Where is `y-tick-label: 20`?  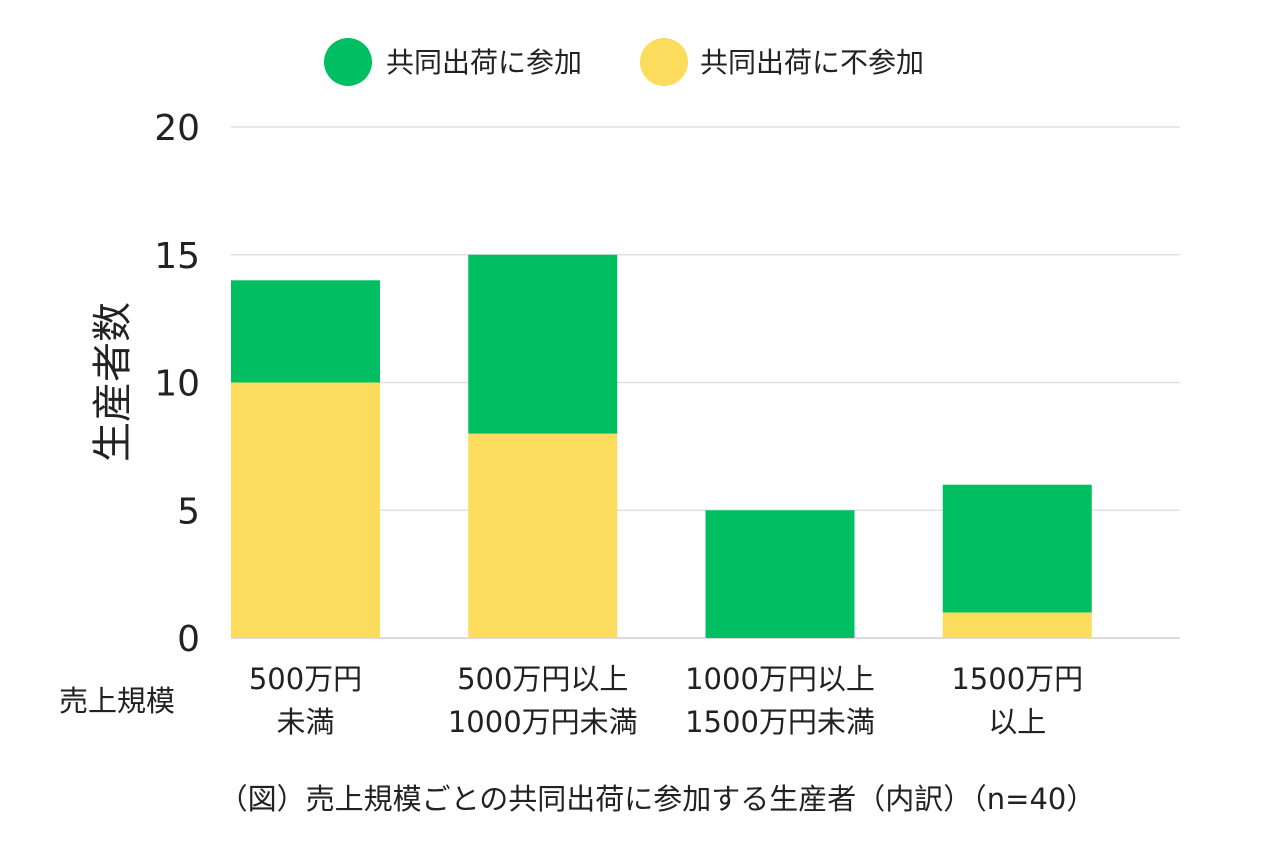
y-tick-label: 20 is located at coordinates (177, 128).